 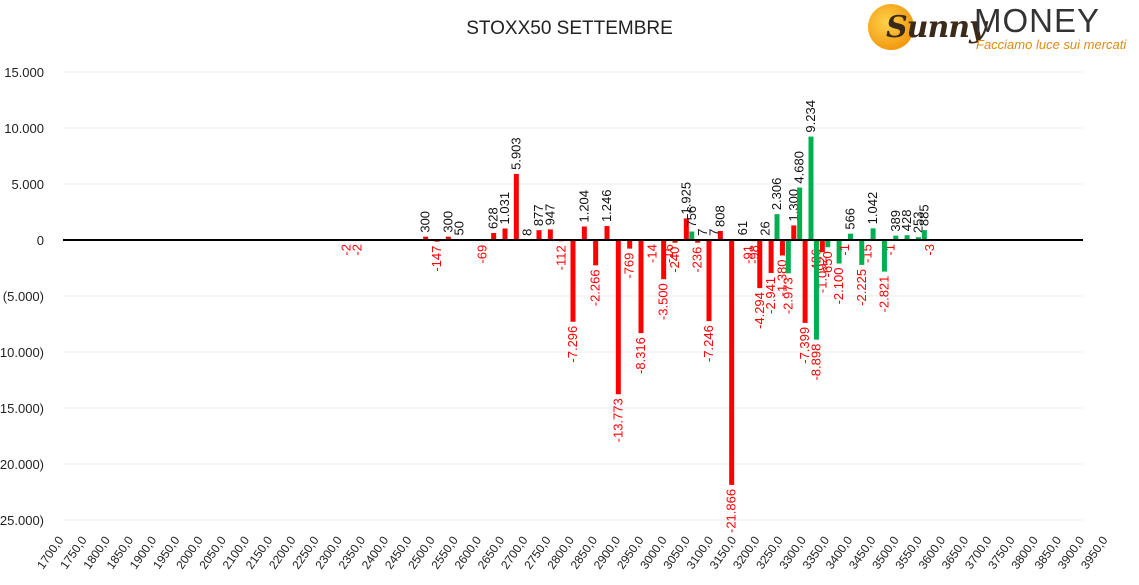 I want to click on data-label: -16, so click(x=668, y=253).